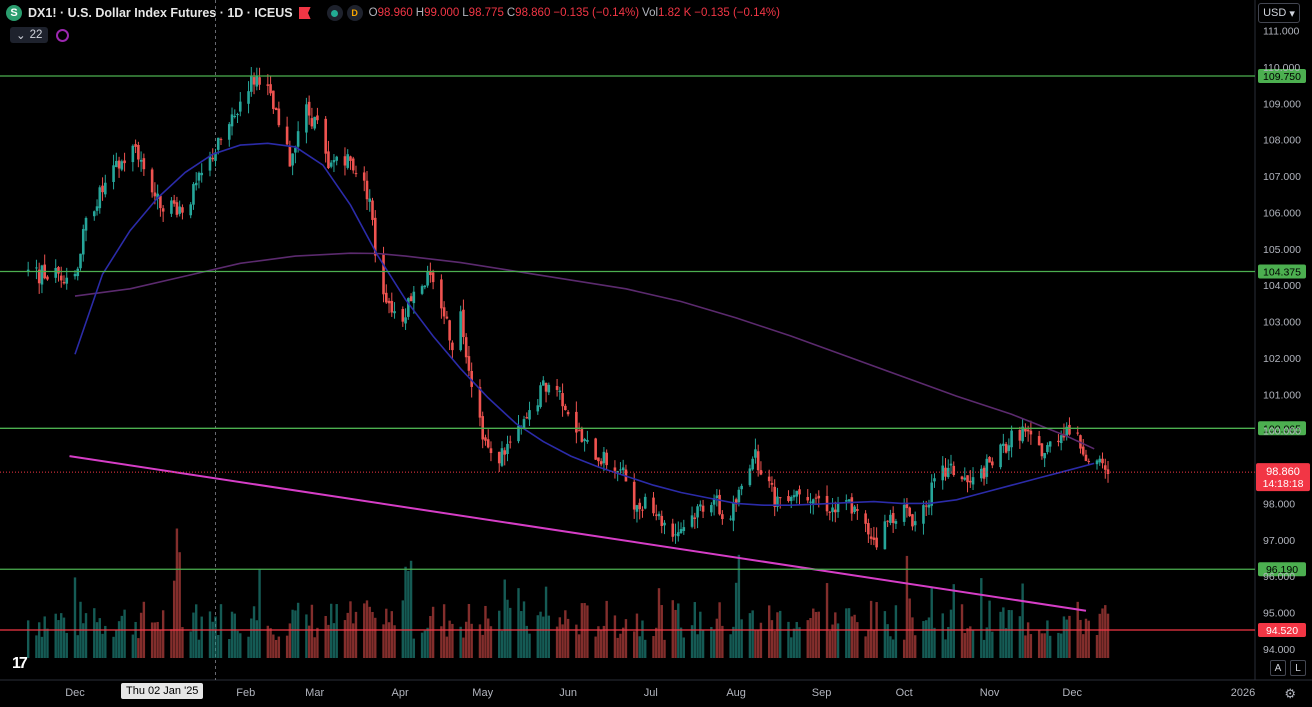  Describe the element at coordinates (1282, 631) in the screenshot. I see `level-label: 94.520` at that location.